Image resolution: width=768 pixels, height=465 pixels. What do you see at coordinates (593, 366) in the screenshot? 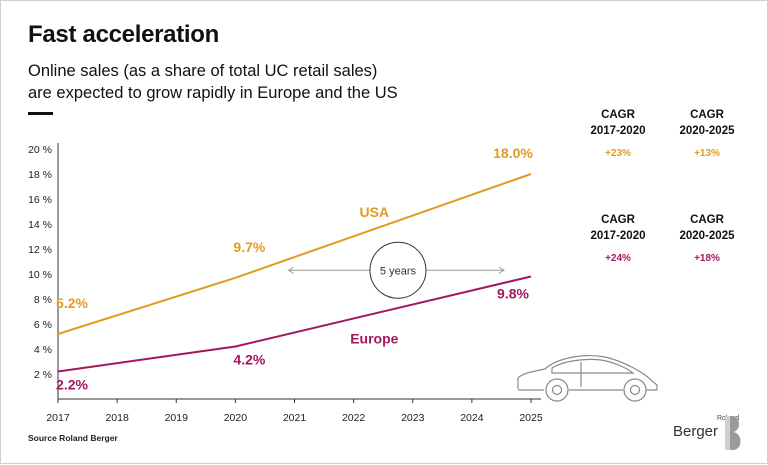
I see `car-window` at bounding box center [593, 366].